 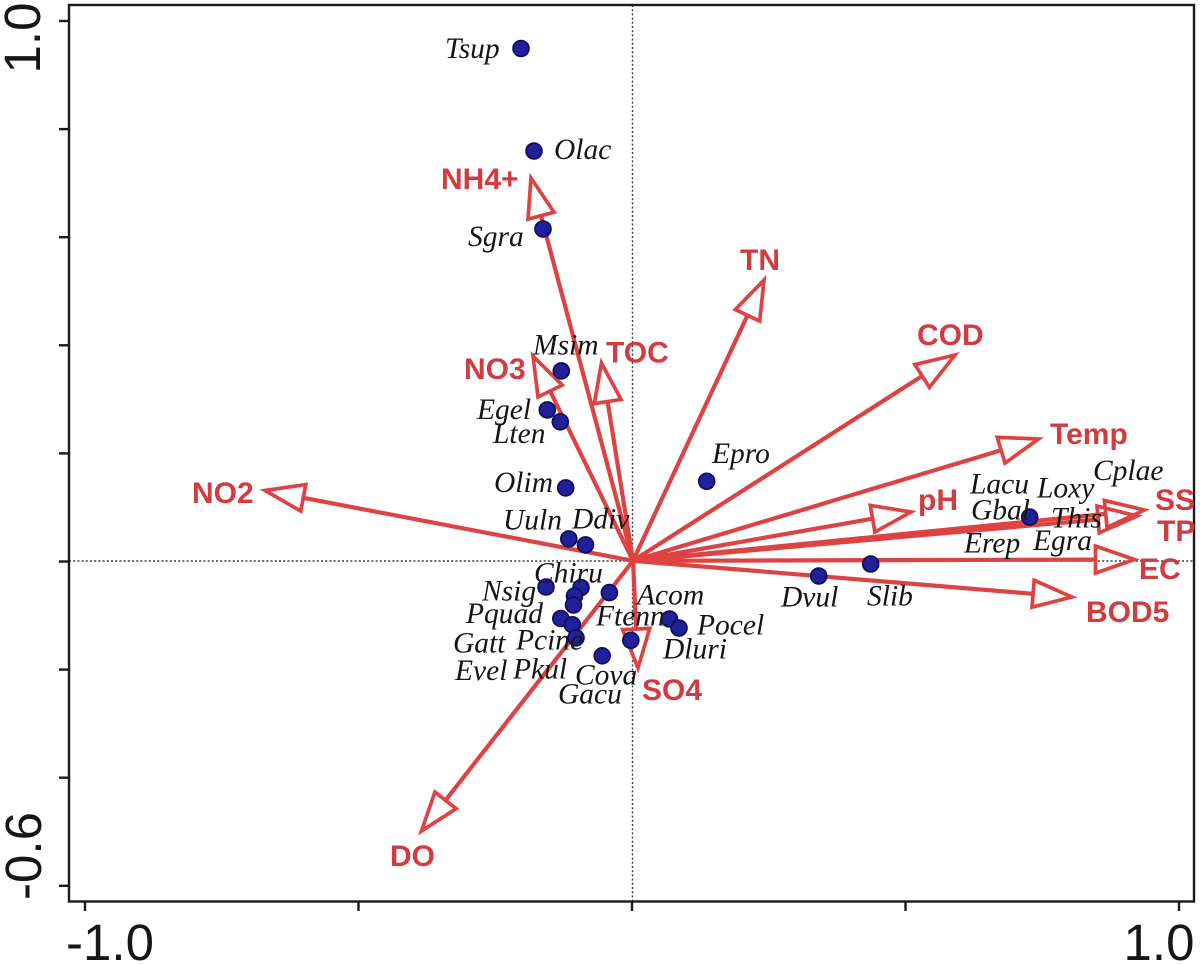 What do you see at coordinates (938, 500) in the screenshot?
I see `svg-text: pH` at bounding box center [938, 500].